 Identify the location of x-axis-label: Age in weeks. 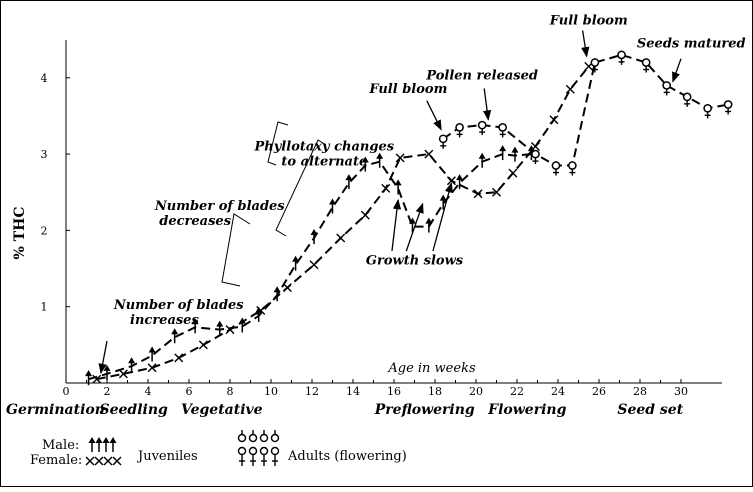
(431, 368).